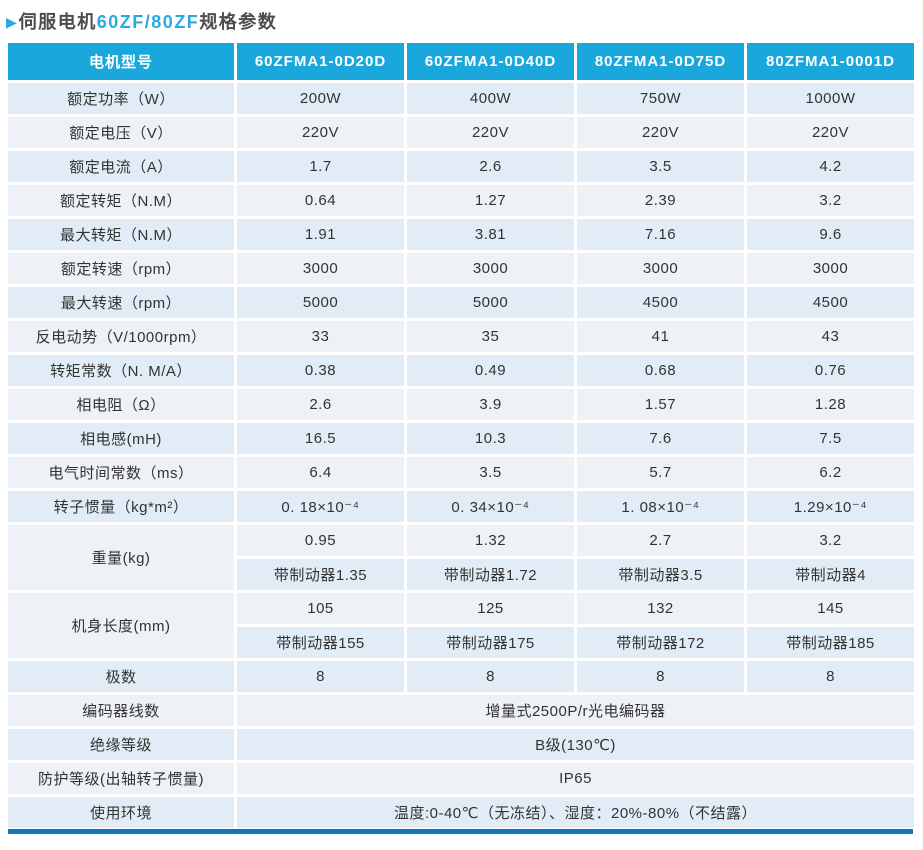 This screenshot has height=850, width=923. What do you see at coordinates (830, 98) in the screenshot?
I see `spec-value: 1000W` at bounding box center [830, 98].